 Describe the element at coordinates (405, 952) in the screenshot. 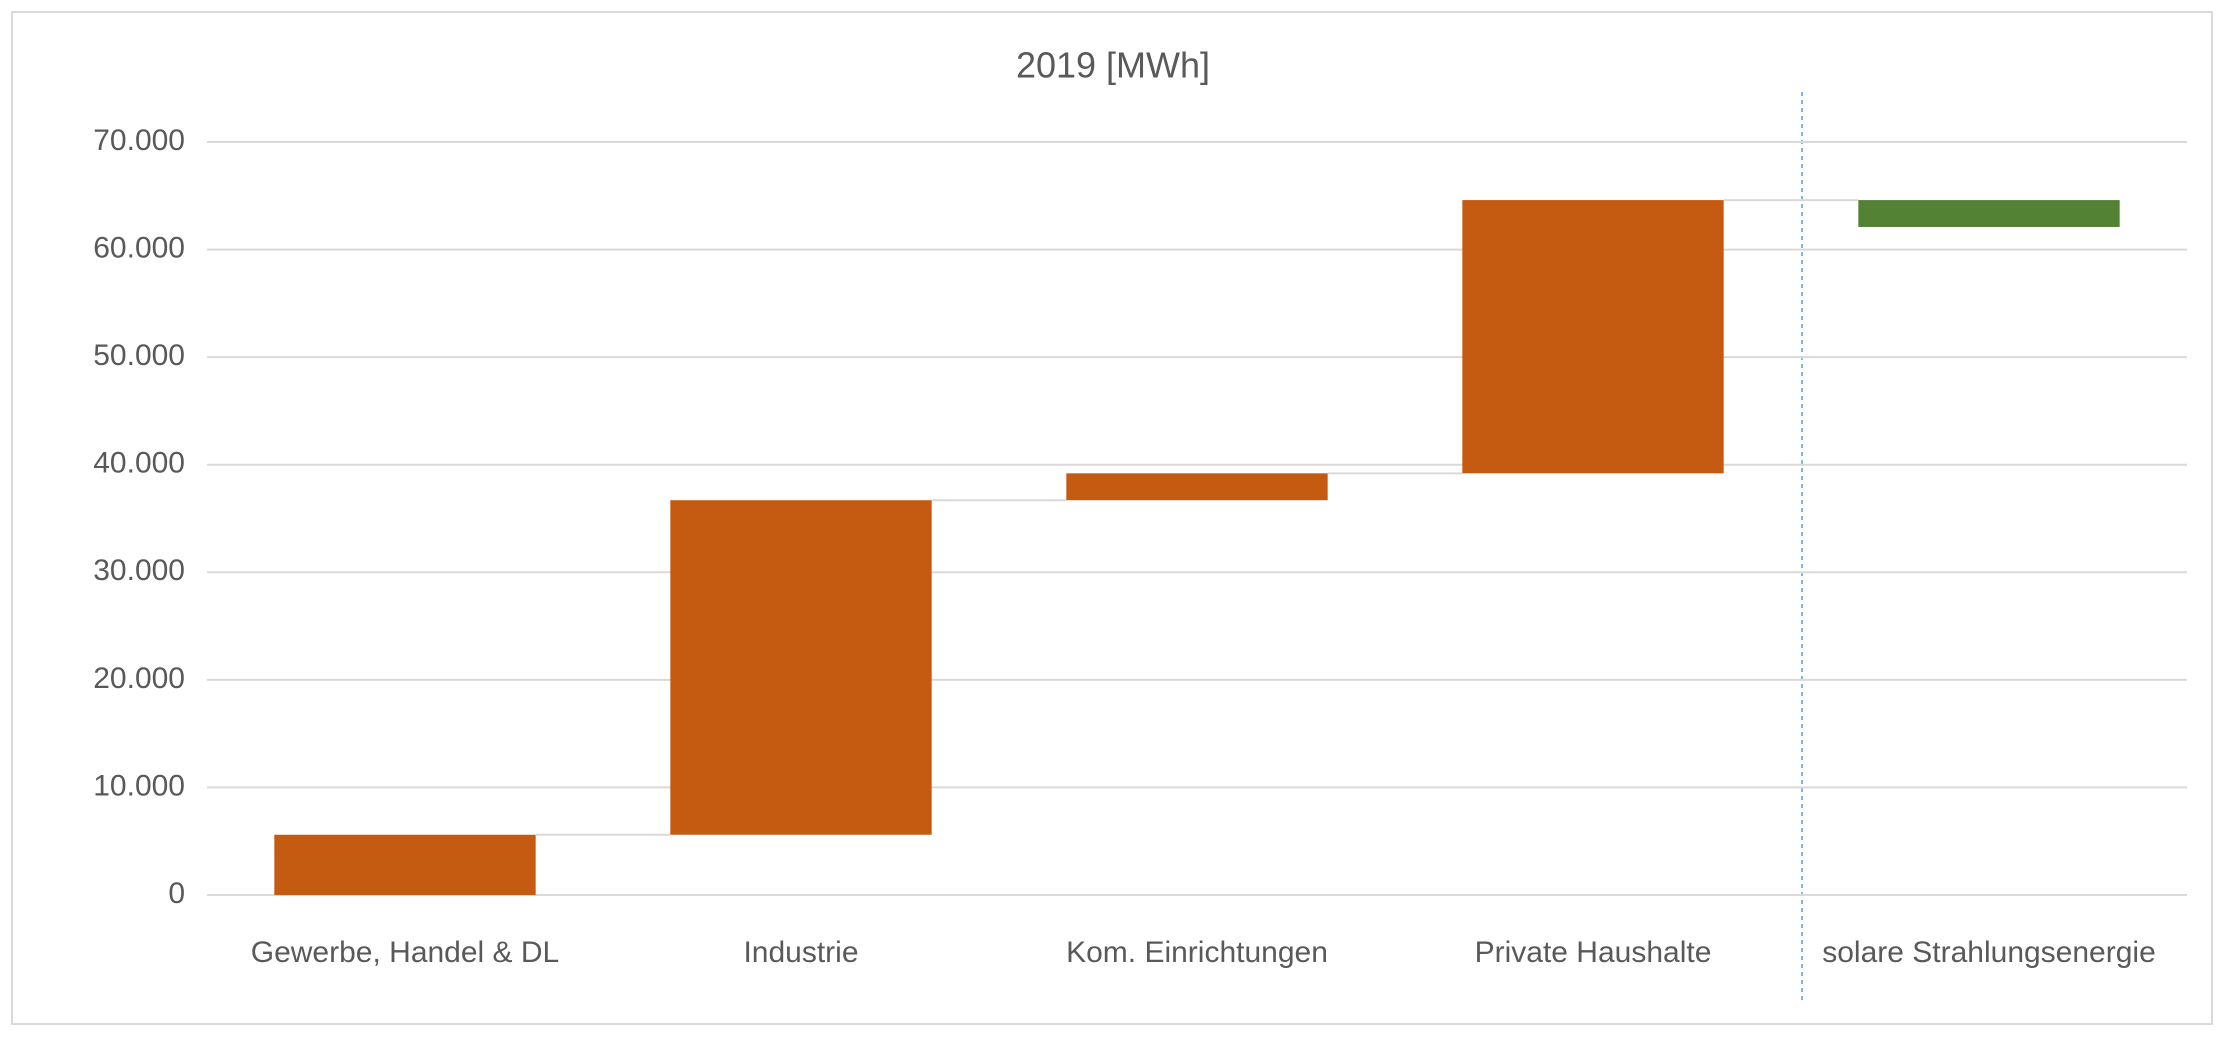

I see `x-tick-label: Gewerbe, Handel & DL` at that location.